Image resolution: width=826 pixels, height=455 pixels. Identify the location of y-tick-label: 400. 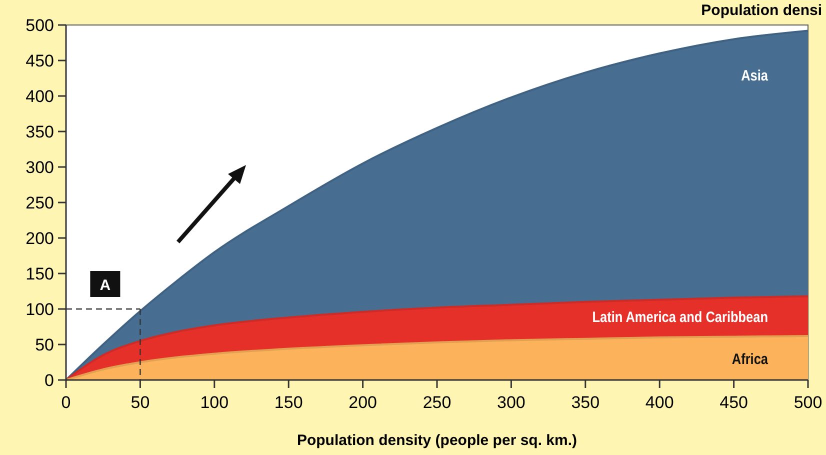
(40, 96).